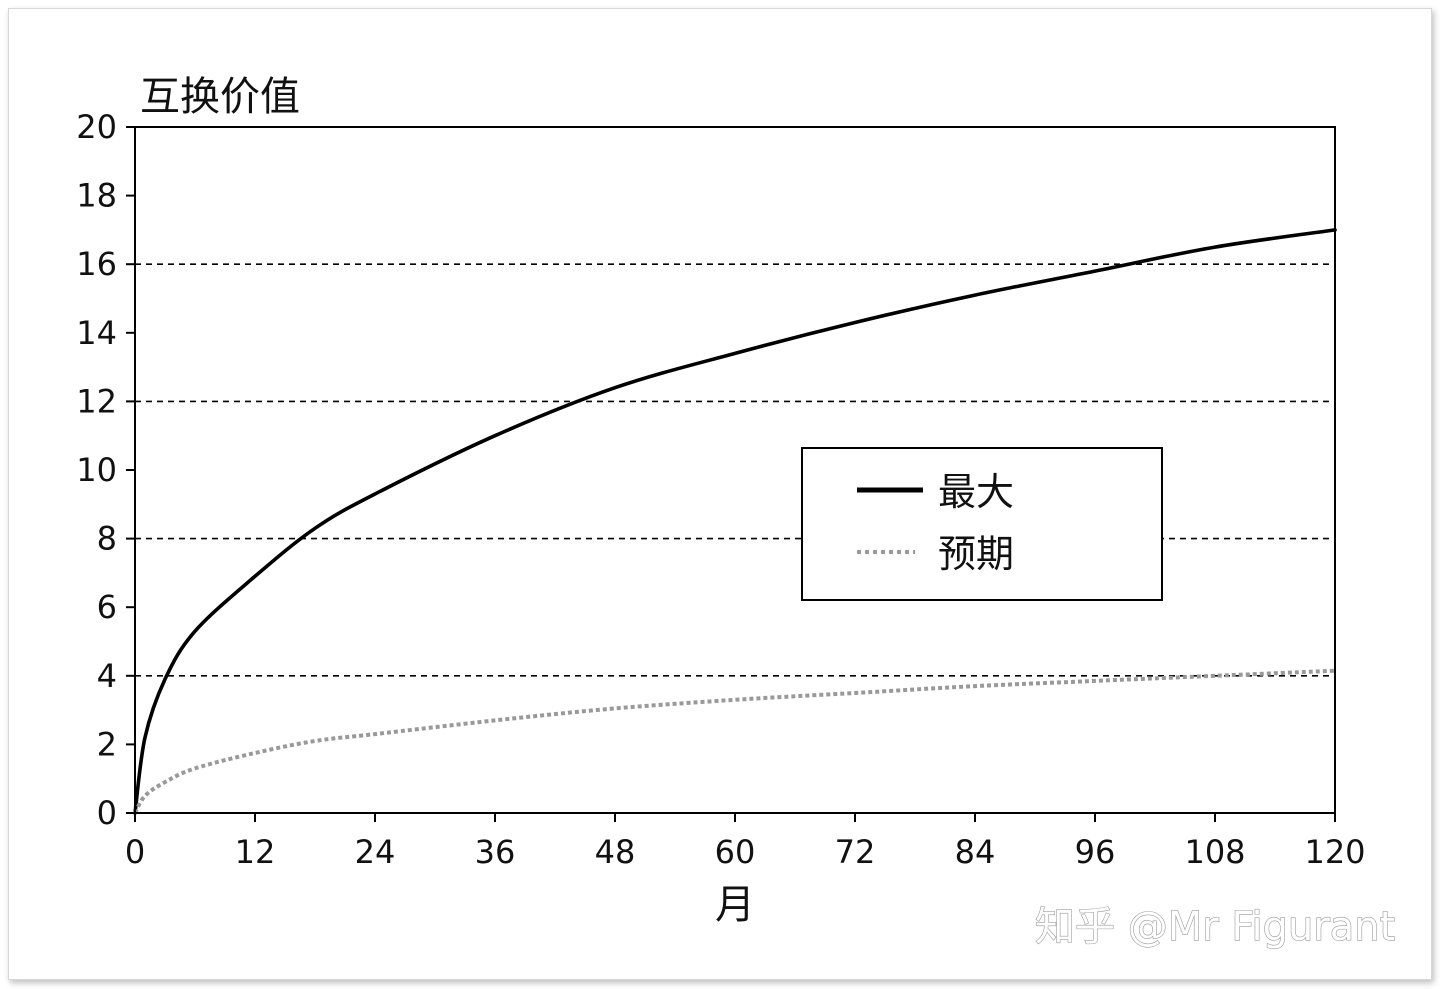 The width and height of the screenshot is (1440, 989). Describe the element at coordinates (220, 97) in the screenshot. I see `y-axis-title: 互换价值` at that location.